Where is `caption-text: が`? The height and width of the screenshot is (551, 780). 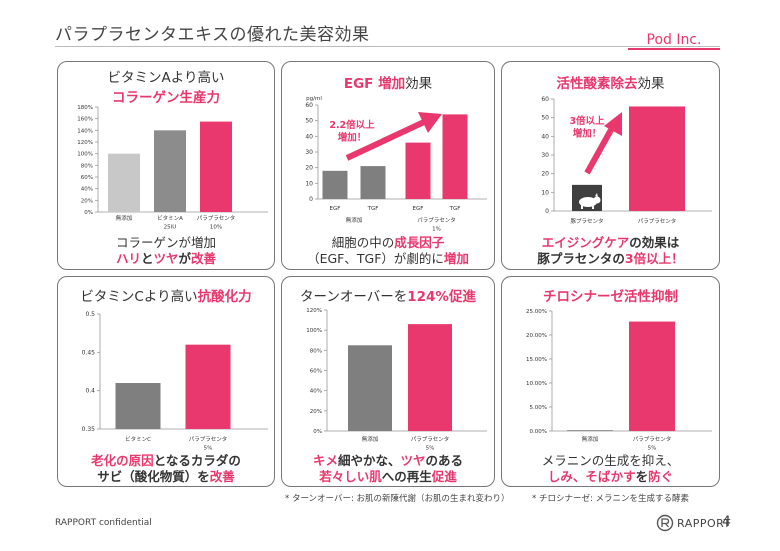
caption-text: が is located at coordinates (185, 258).